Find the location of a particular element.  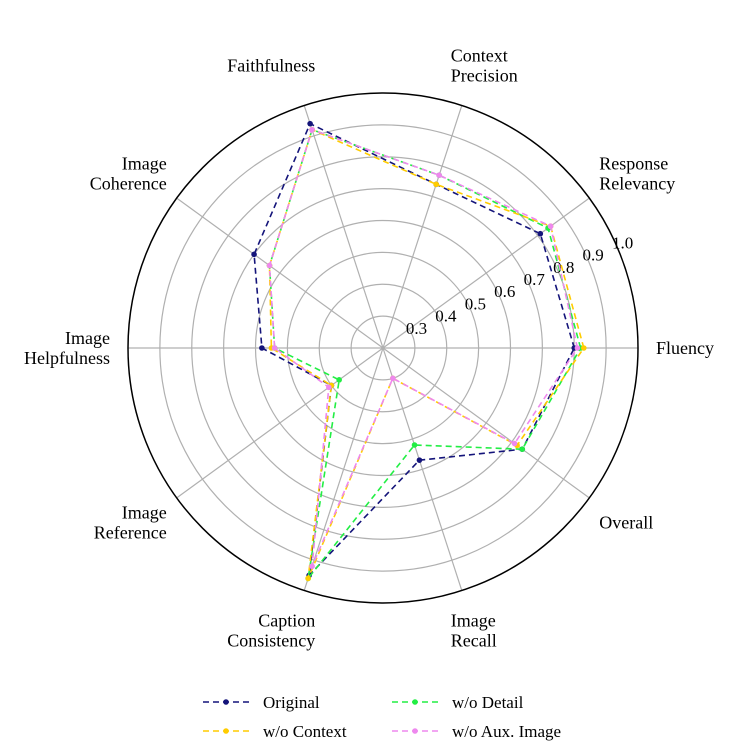

axis-label-line: Response is located at coordinates (633, 163).